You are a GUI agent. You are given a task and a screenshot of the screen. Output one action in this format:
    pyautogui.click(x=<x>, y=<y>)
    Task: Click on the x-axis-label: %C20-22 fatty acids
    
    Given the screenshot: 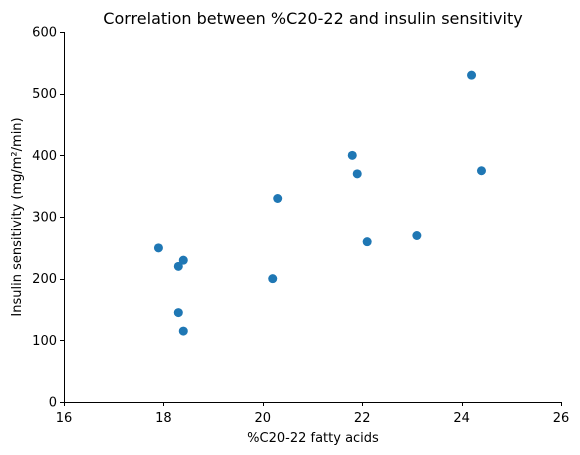 What is the action you would take?
    pyautogui.click(x=313, y=438)
    